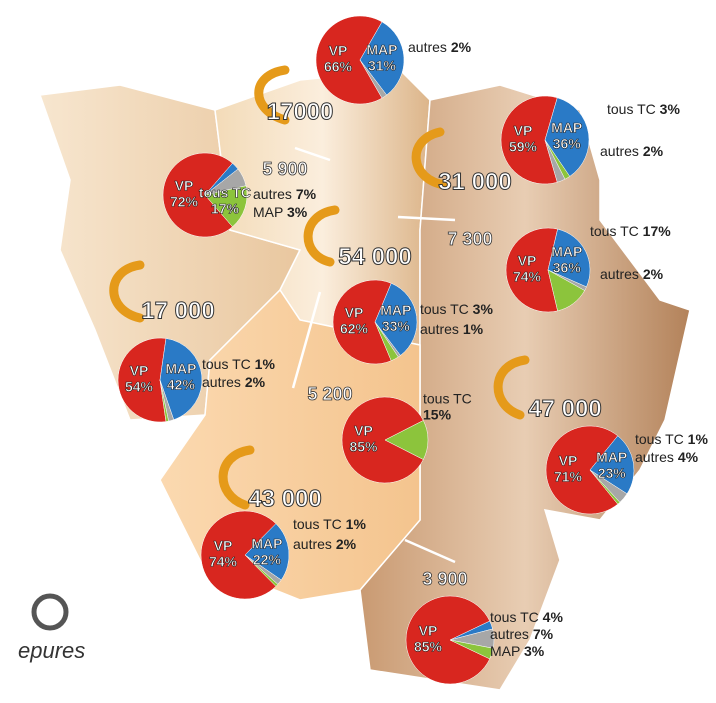 The height and width of the screenshot is (703, 716). I want to click on slice-text: tous TC 17%, so click(630, 231).